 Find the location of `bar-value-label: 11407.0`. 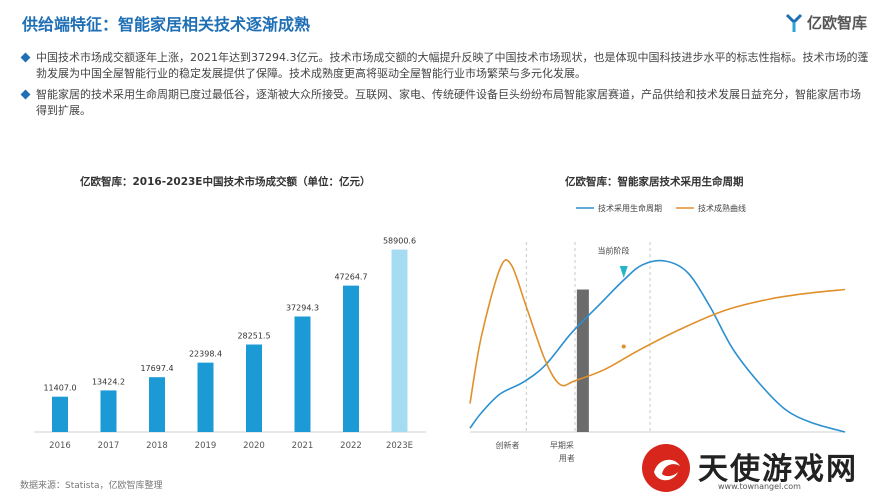

bar-value-label: 11407.0 is located at coordinates (59, 388).